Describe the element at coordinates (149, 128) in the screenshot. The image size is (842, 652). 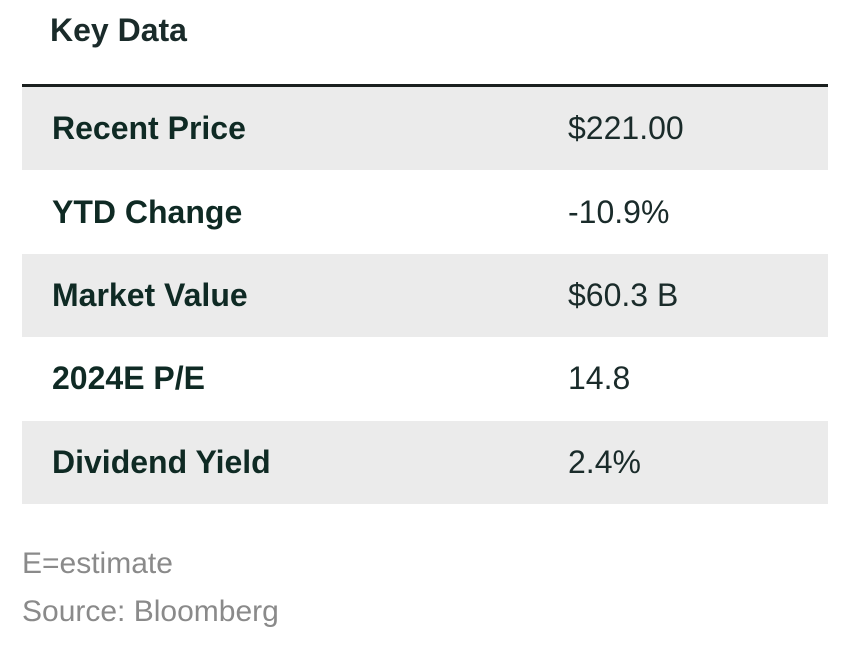
I see `row-label: Recent Price` at that location.